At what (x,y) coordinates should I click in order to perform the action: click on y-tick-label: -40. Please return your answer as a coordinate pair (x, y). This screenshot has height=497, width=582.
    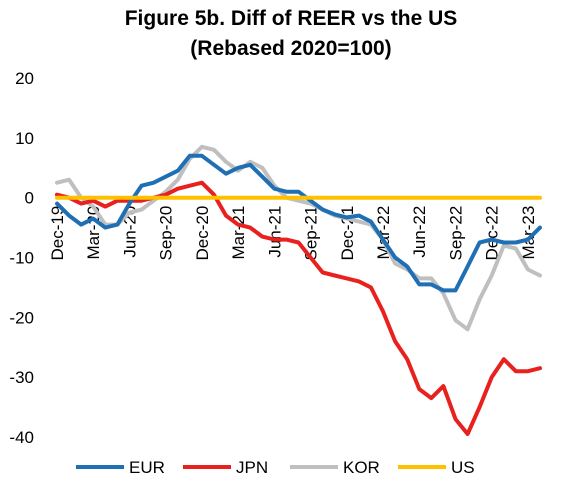
    Looking at the image, I should click on (21, 437).